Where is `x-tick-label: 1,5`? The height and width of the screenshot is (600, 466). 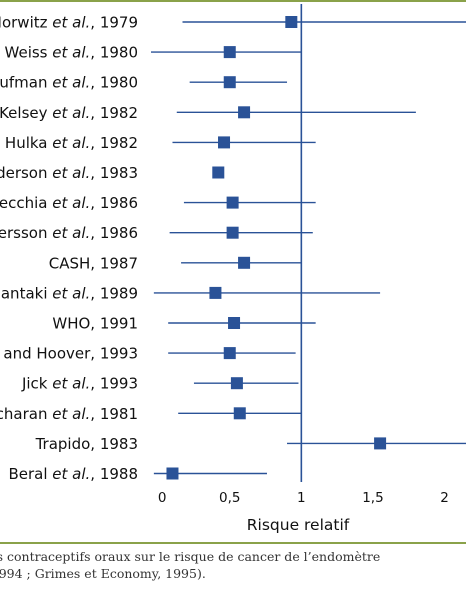
x-tick-label: 1,5 is located at coordinates (372, 498).